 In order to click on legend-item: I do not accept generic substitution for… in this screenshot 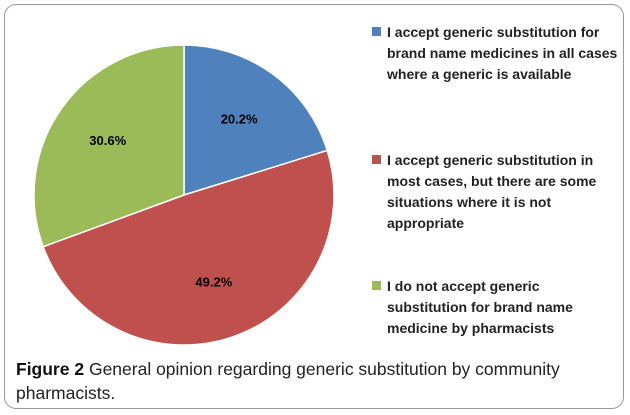, I will do `click(496, 307)`.